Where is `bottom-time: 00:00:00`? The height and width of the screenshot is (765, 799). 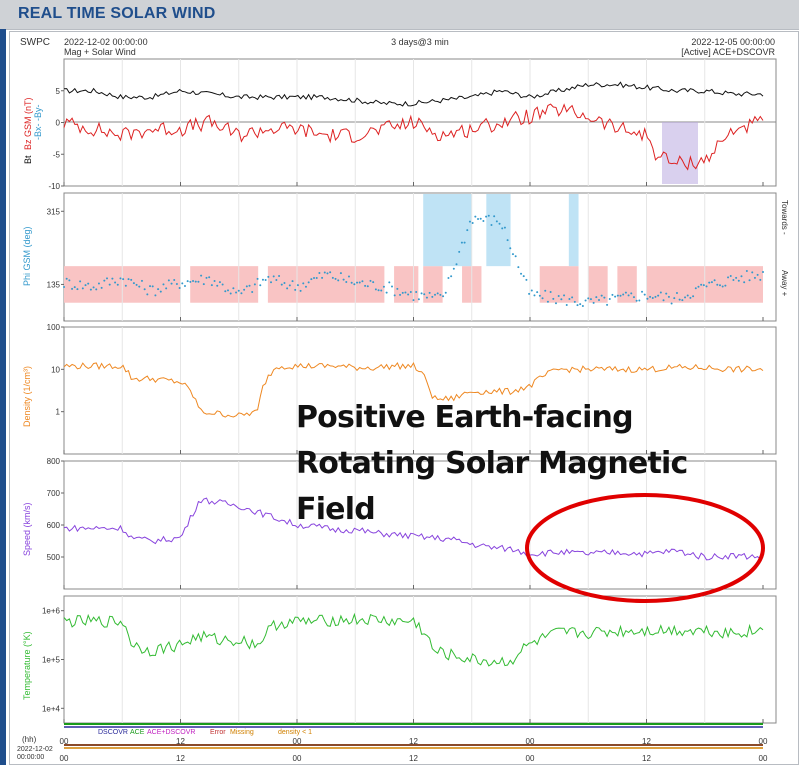 bottom-time: 00:00:00 is located at coordinates (30, 757).